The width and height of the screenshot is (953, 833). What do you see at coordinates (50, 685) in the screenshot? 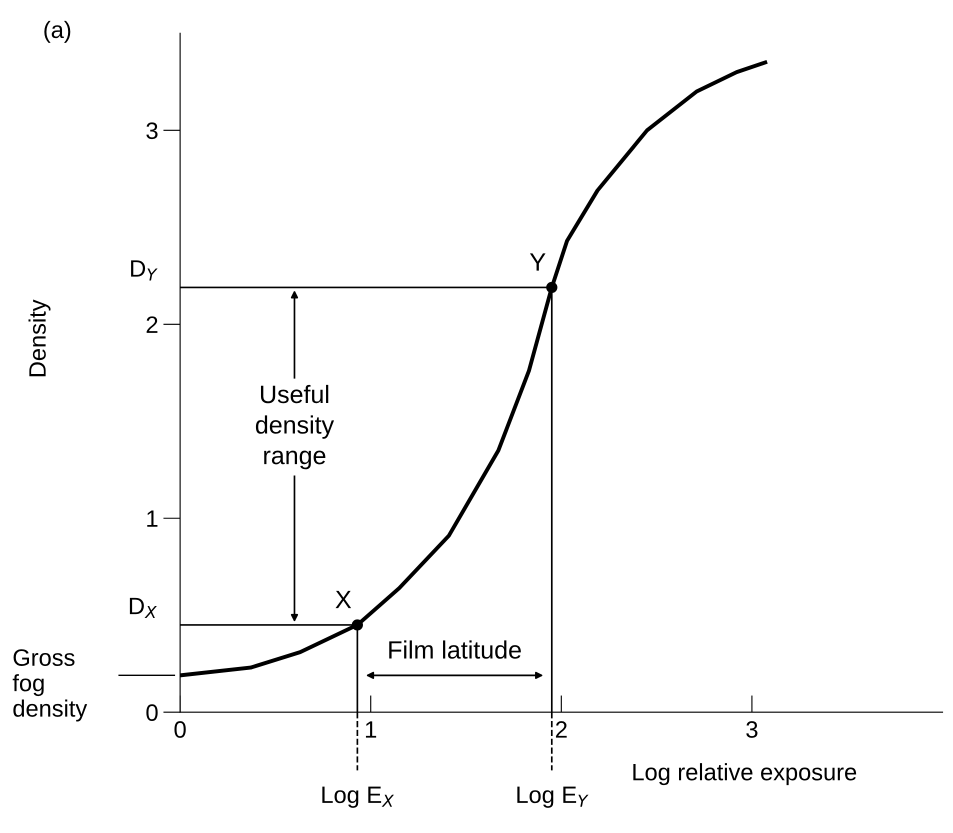
I see `ref-line-label: Gross fog density` at bounding box center [50, 685].